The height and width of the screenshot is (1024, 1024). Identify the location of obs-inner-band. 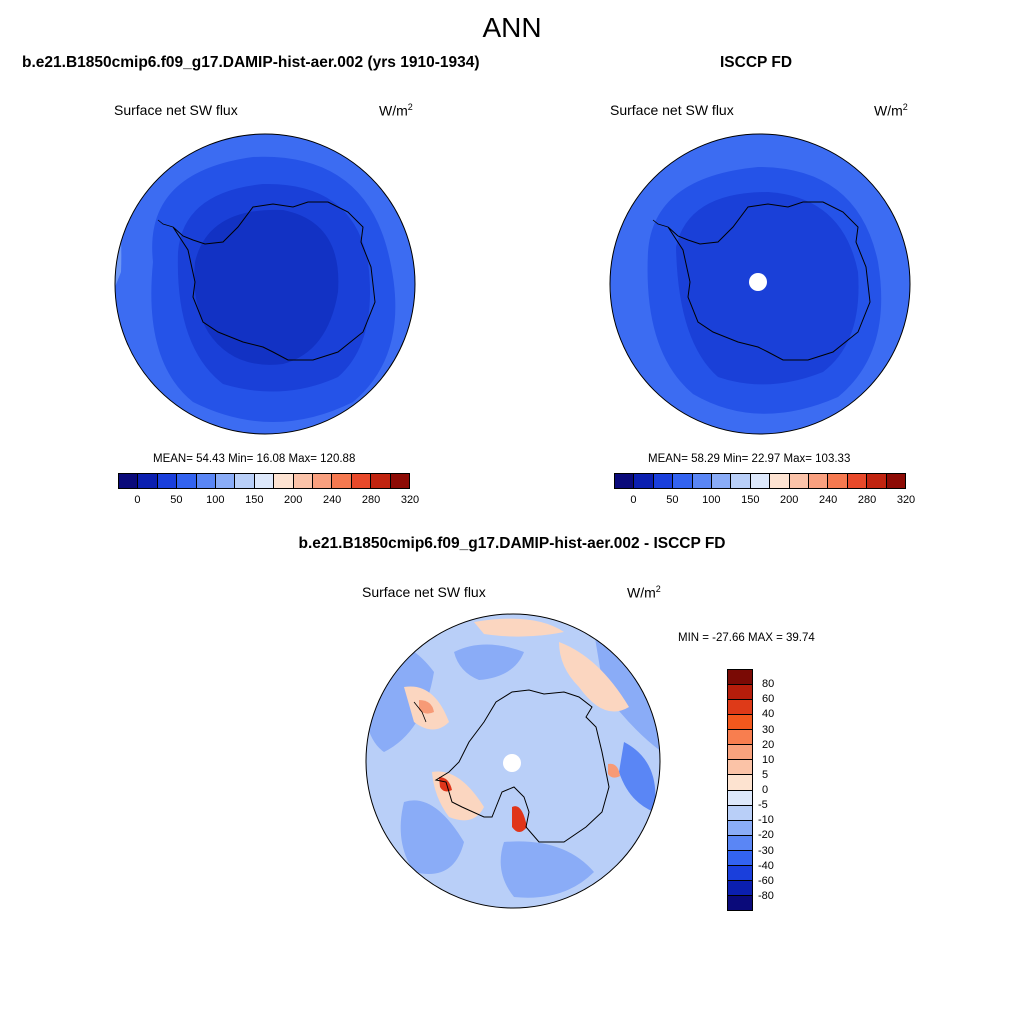
(767, 288).